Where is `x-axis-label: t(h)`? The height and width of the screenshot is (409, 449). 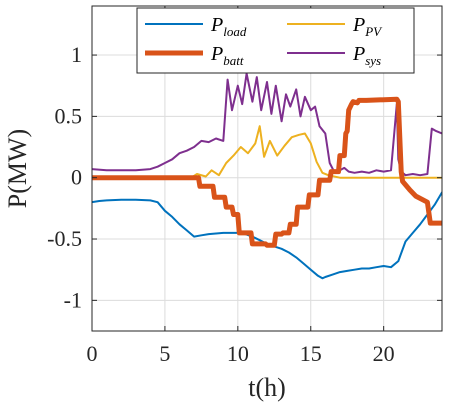
x-axis-label: t(h) is located at coordinates (267, 387).